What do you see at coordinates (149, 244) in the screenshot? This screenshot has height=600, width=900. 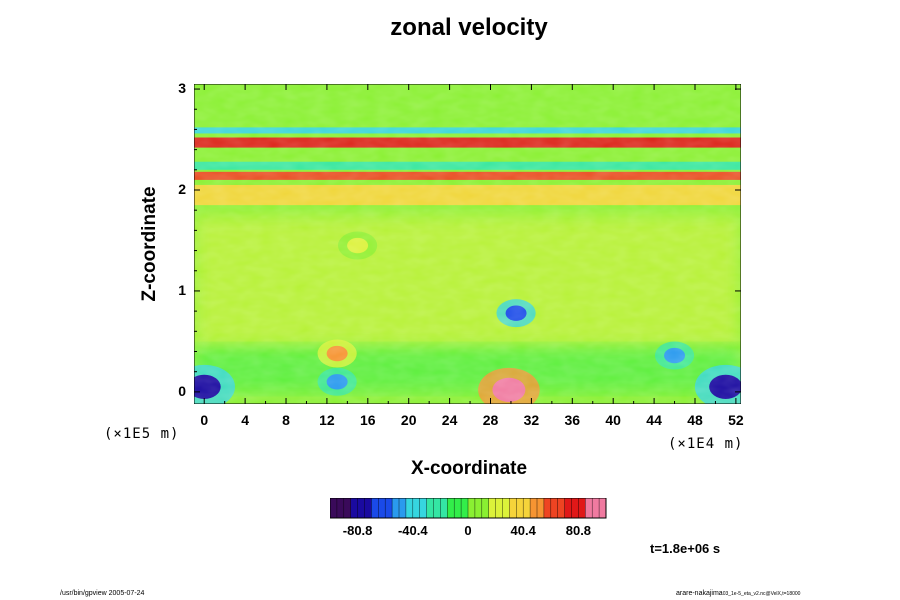 I see `y-axis-label: Z-coordinate` at bounding box center [149, 244].